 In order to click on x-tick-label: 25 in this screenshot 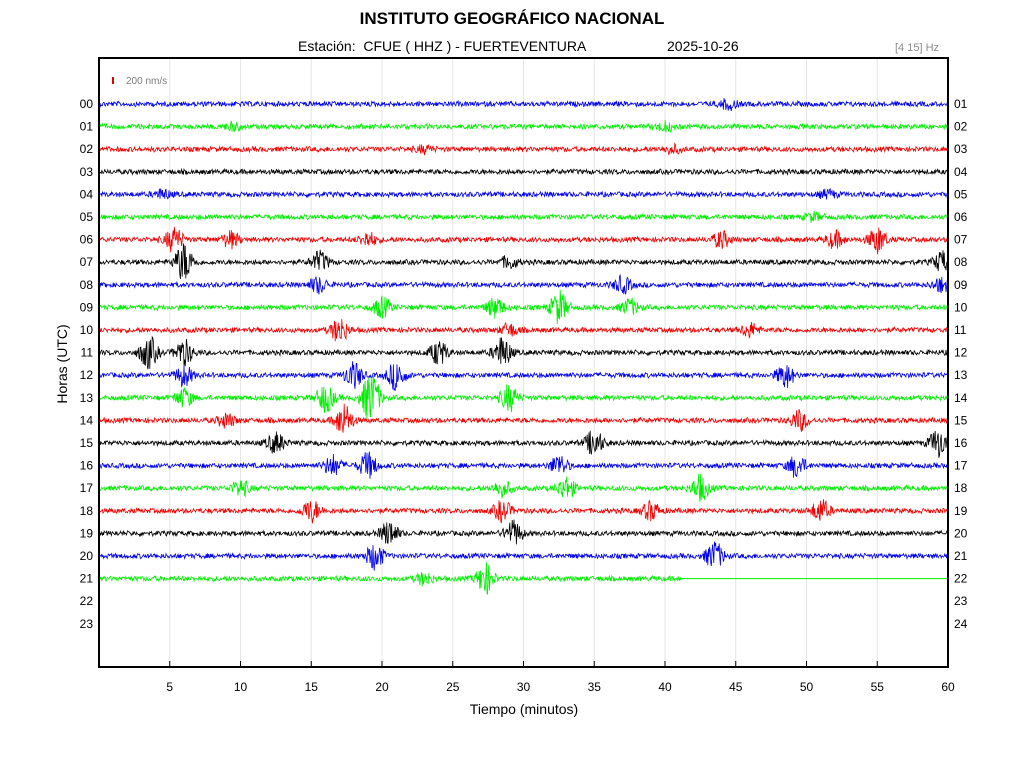, I will do `click(453, 687)`.